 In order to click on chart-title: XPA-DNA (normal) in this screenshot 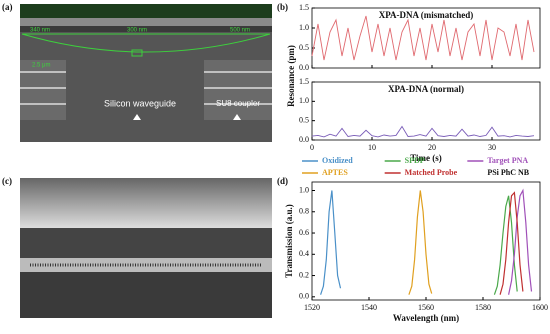, I will do `click(426, 89)`.